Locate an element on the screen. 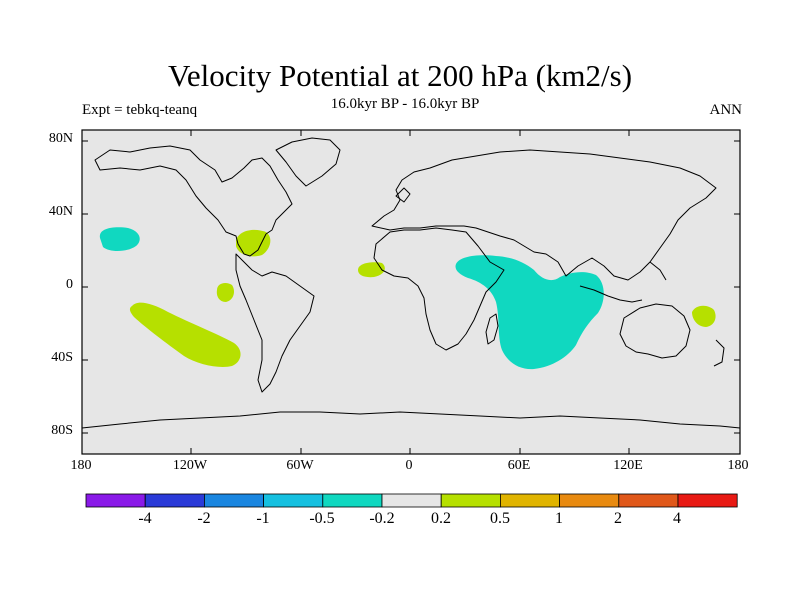 This screenshot has height=600, width=800. colorbar-label-4: -0.2 is located at coordinates (382, 518).